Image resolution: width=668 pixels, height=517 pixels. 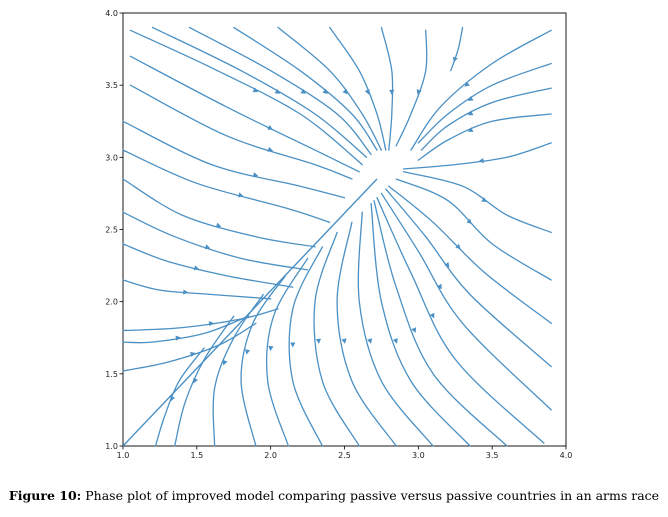 I want to click on x-tick-label: 3.5, so click(x=492, y=455).